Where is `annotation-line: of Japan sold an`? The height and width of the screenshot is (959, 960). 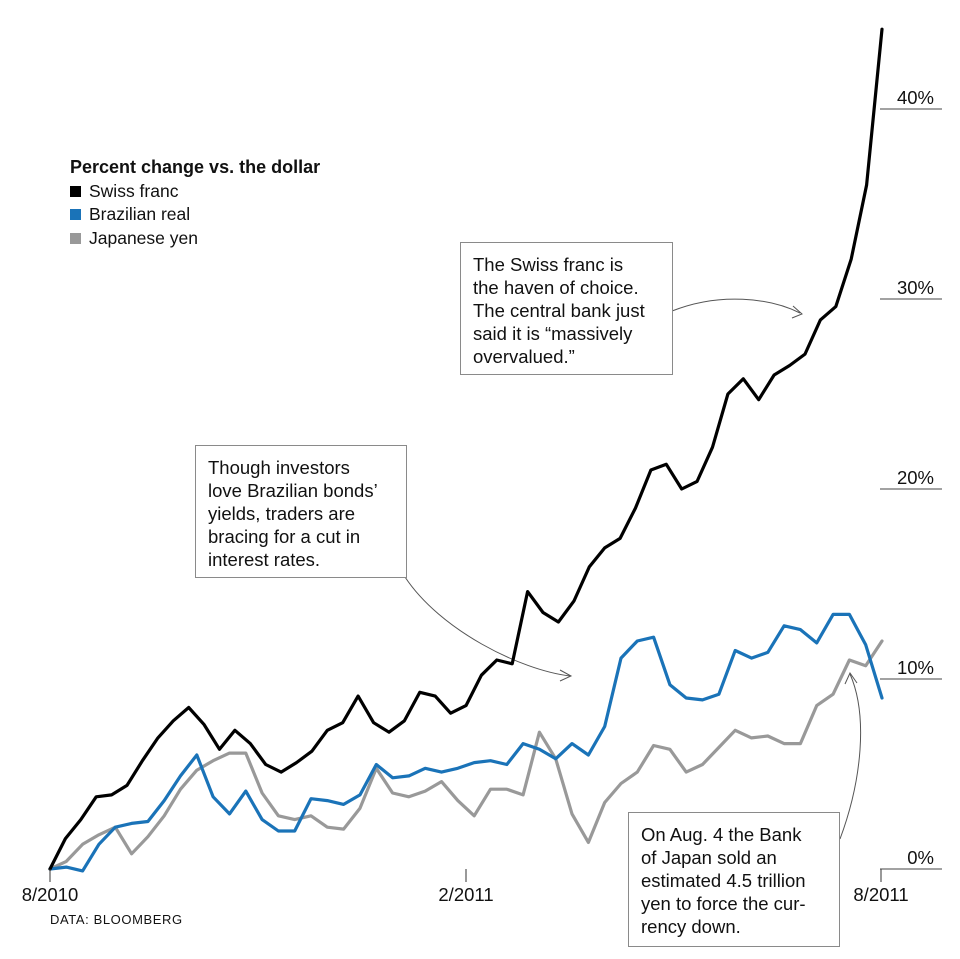
annotation-line: of Japan sold an is located at coordinates (709, 857).